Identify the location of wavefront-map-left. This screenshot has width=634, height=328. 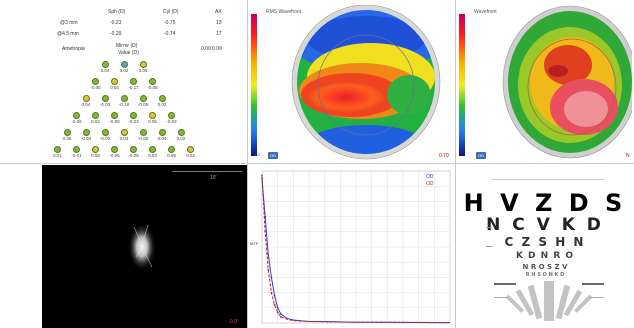
(366, 82).